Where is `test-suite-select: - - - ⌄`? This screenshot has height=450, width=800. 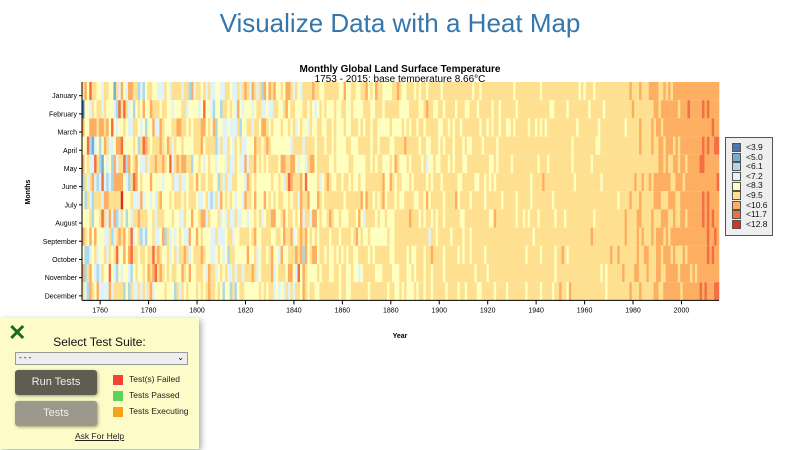
test-suite-select: - - - ⌄ is located at coordinates (101, 358).